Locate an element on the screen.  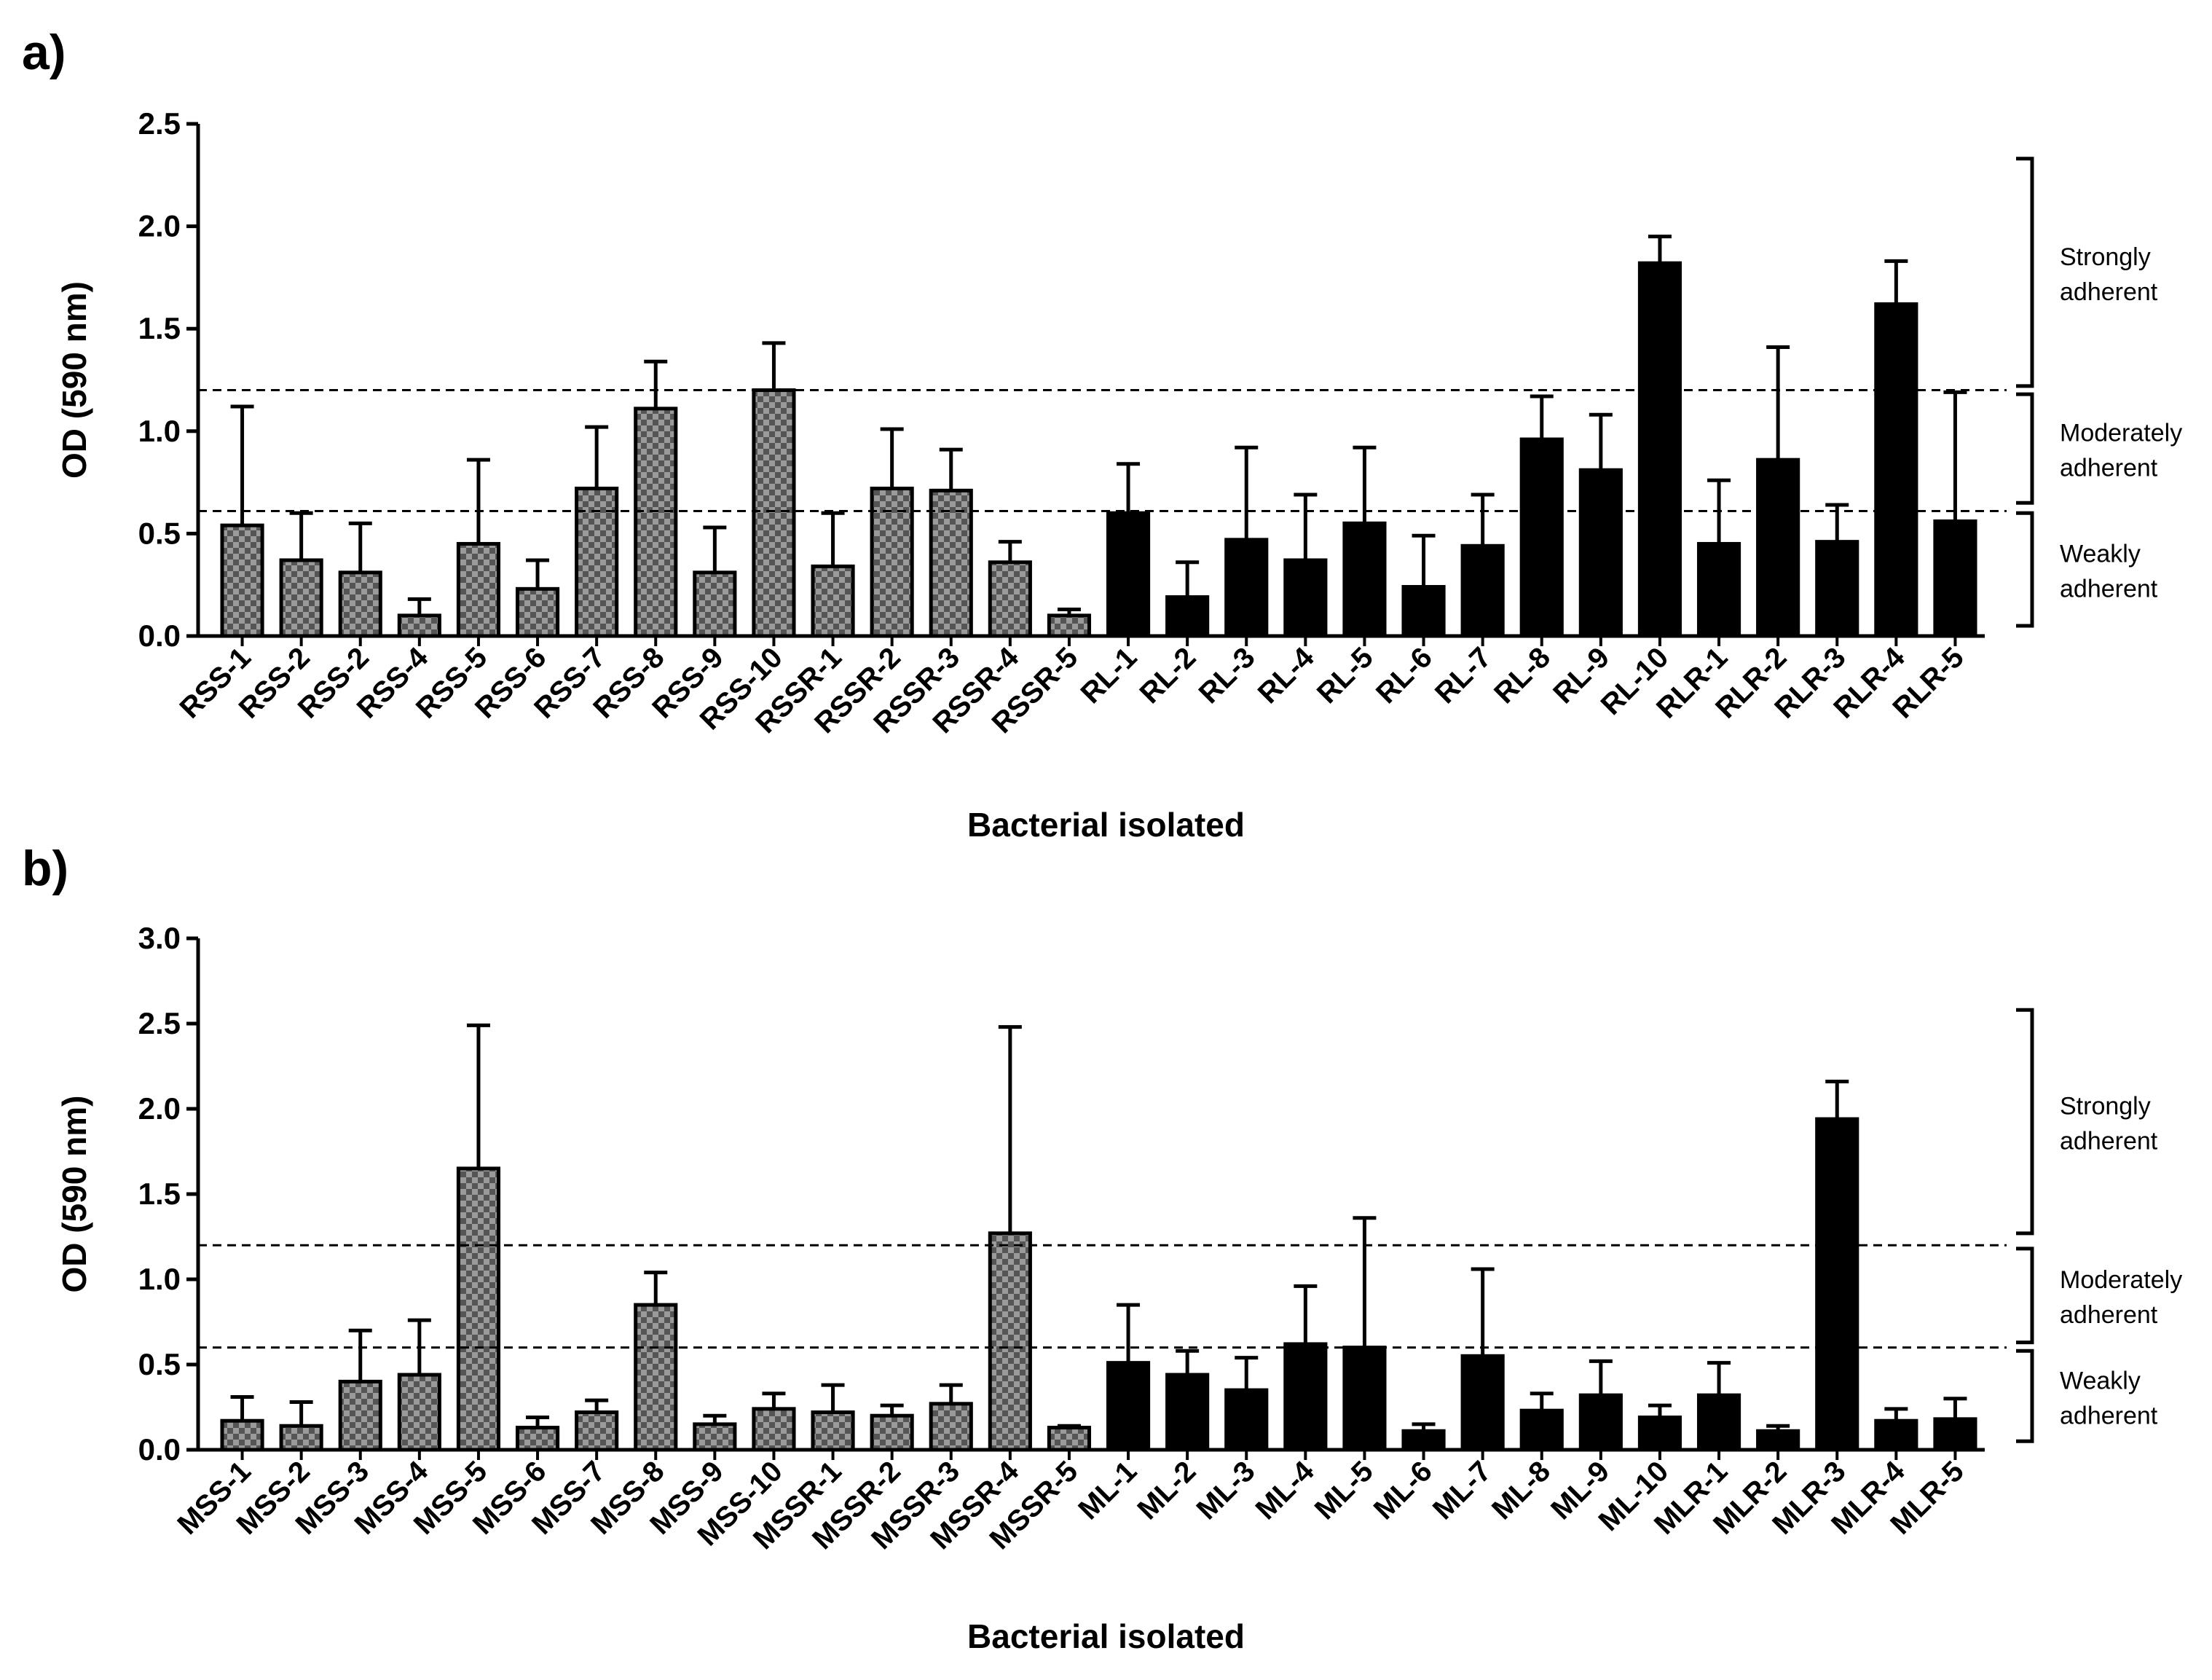
category-label: ML-1 is located at coordinates (1107, 1490).